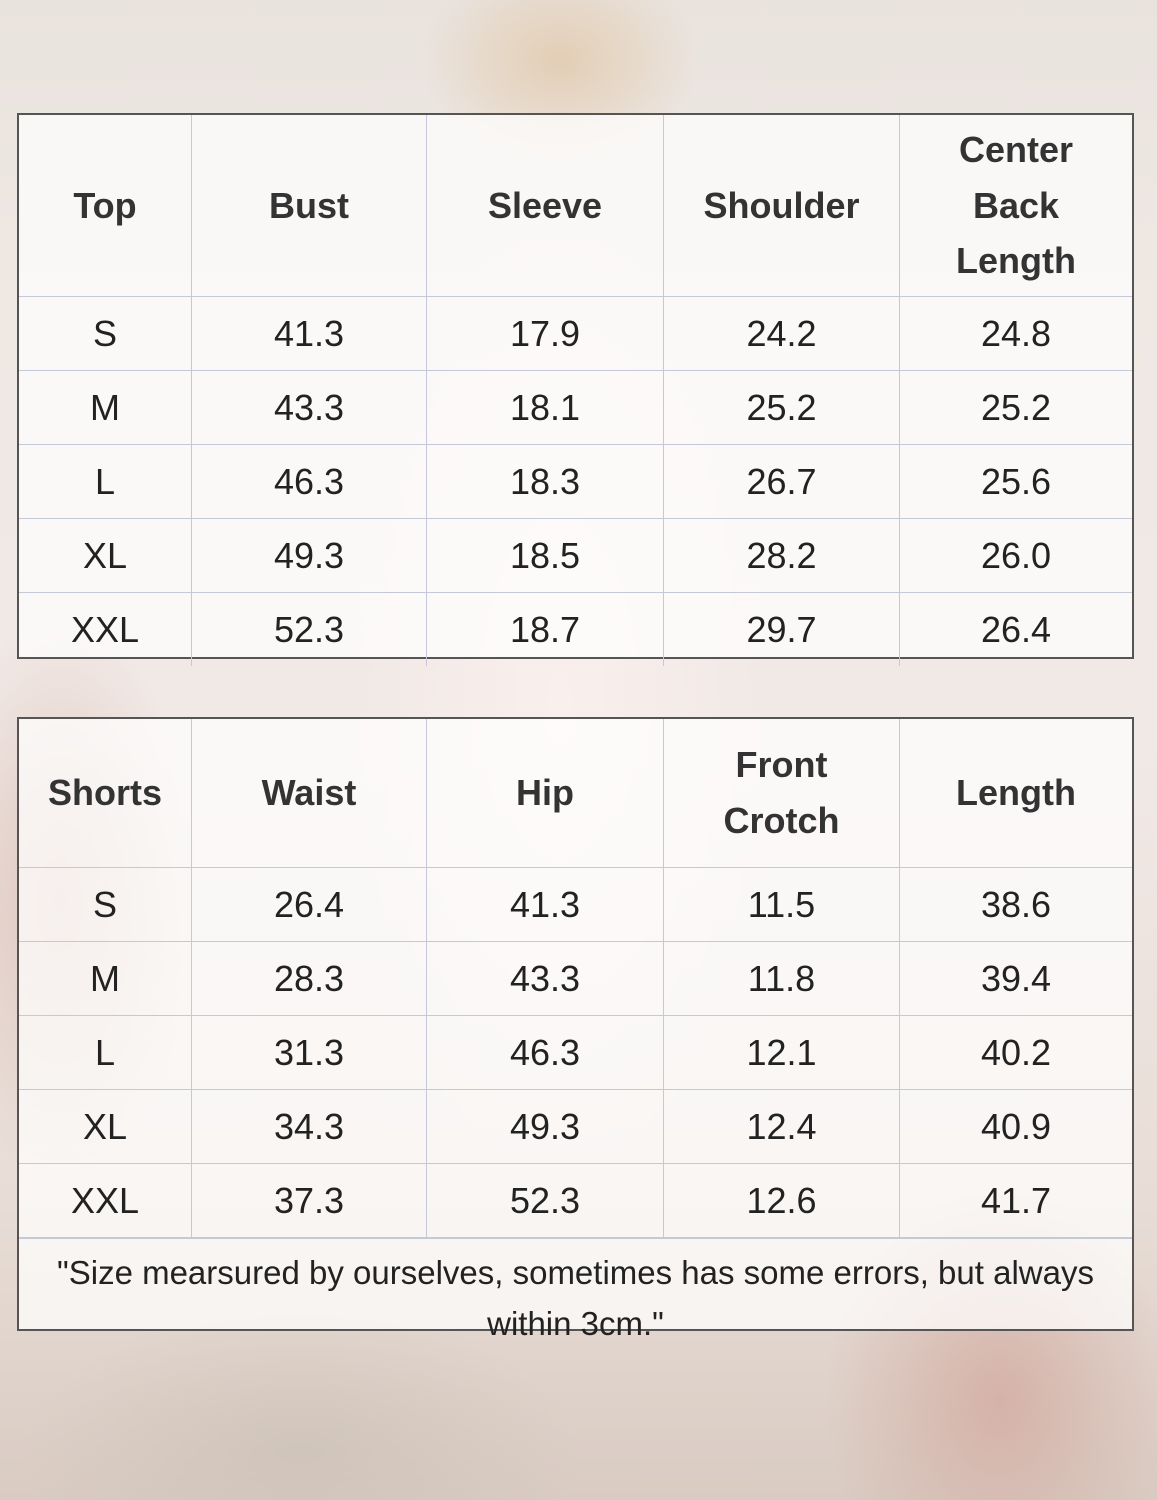  What do you see at coordinates (782, 793) in the screenshot?
I see `column-header: Front Crotch` at bounding box center [782, 793].